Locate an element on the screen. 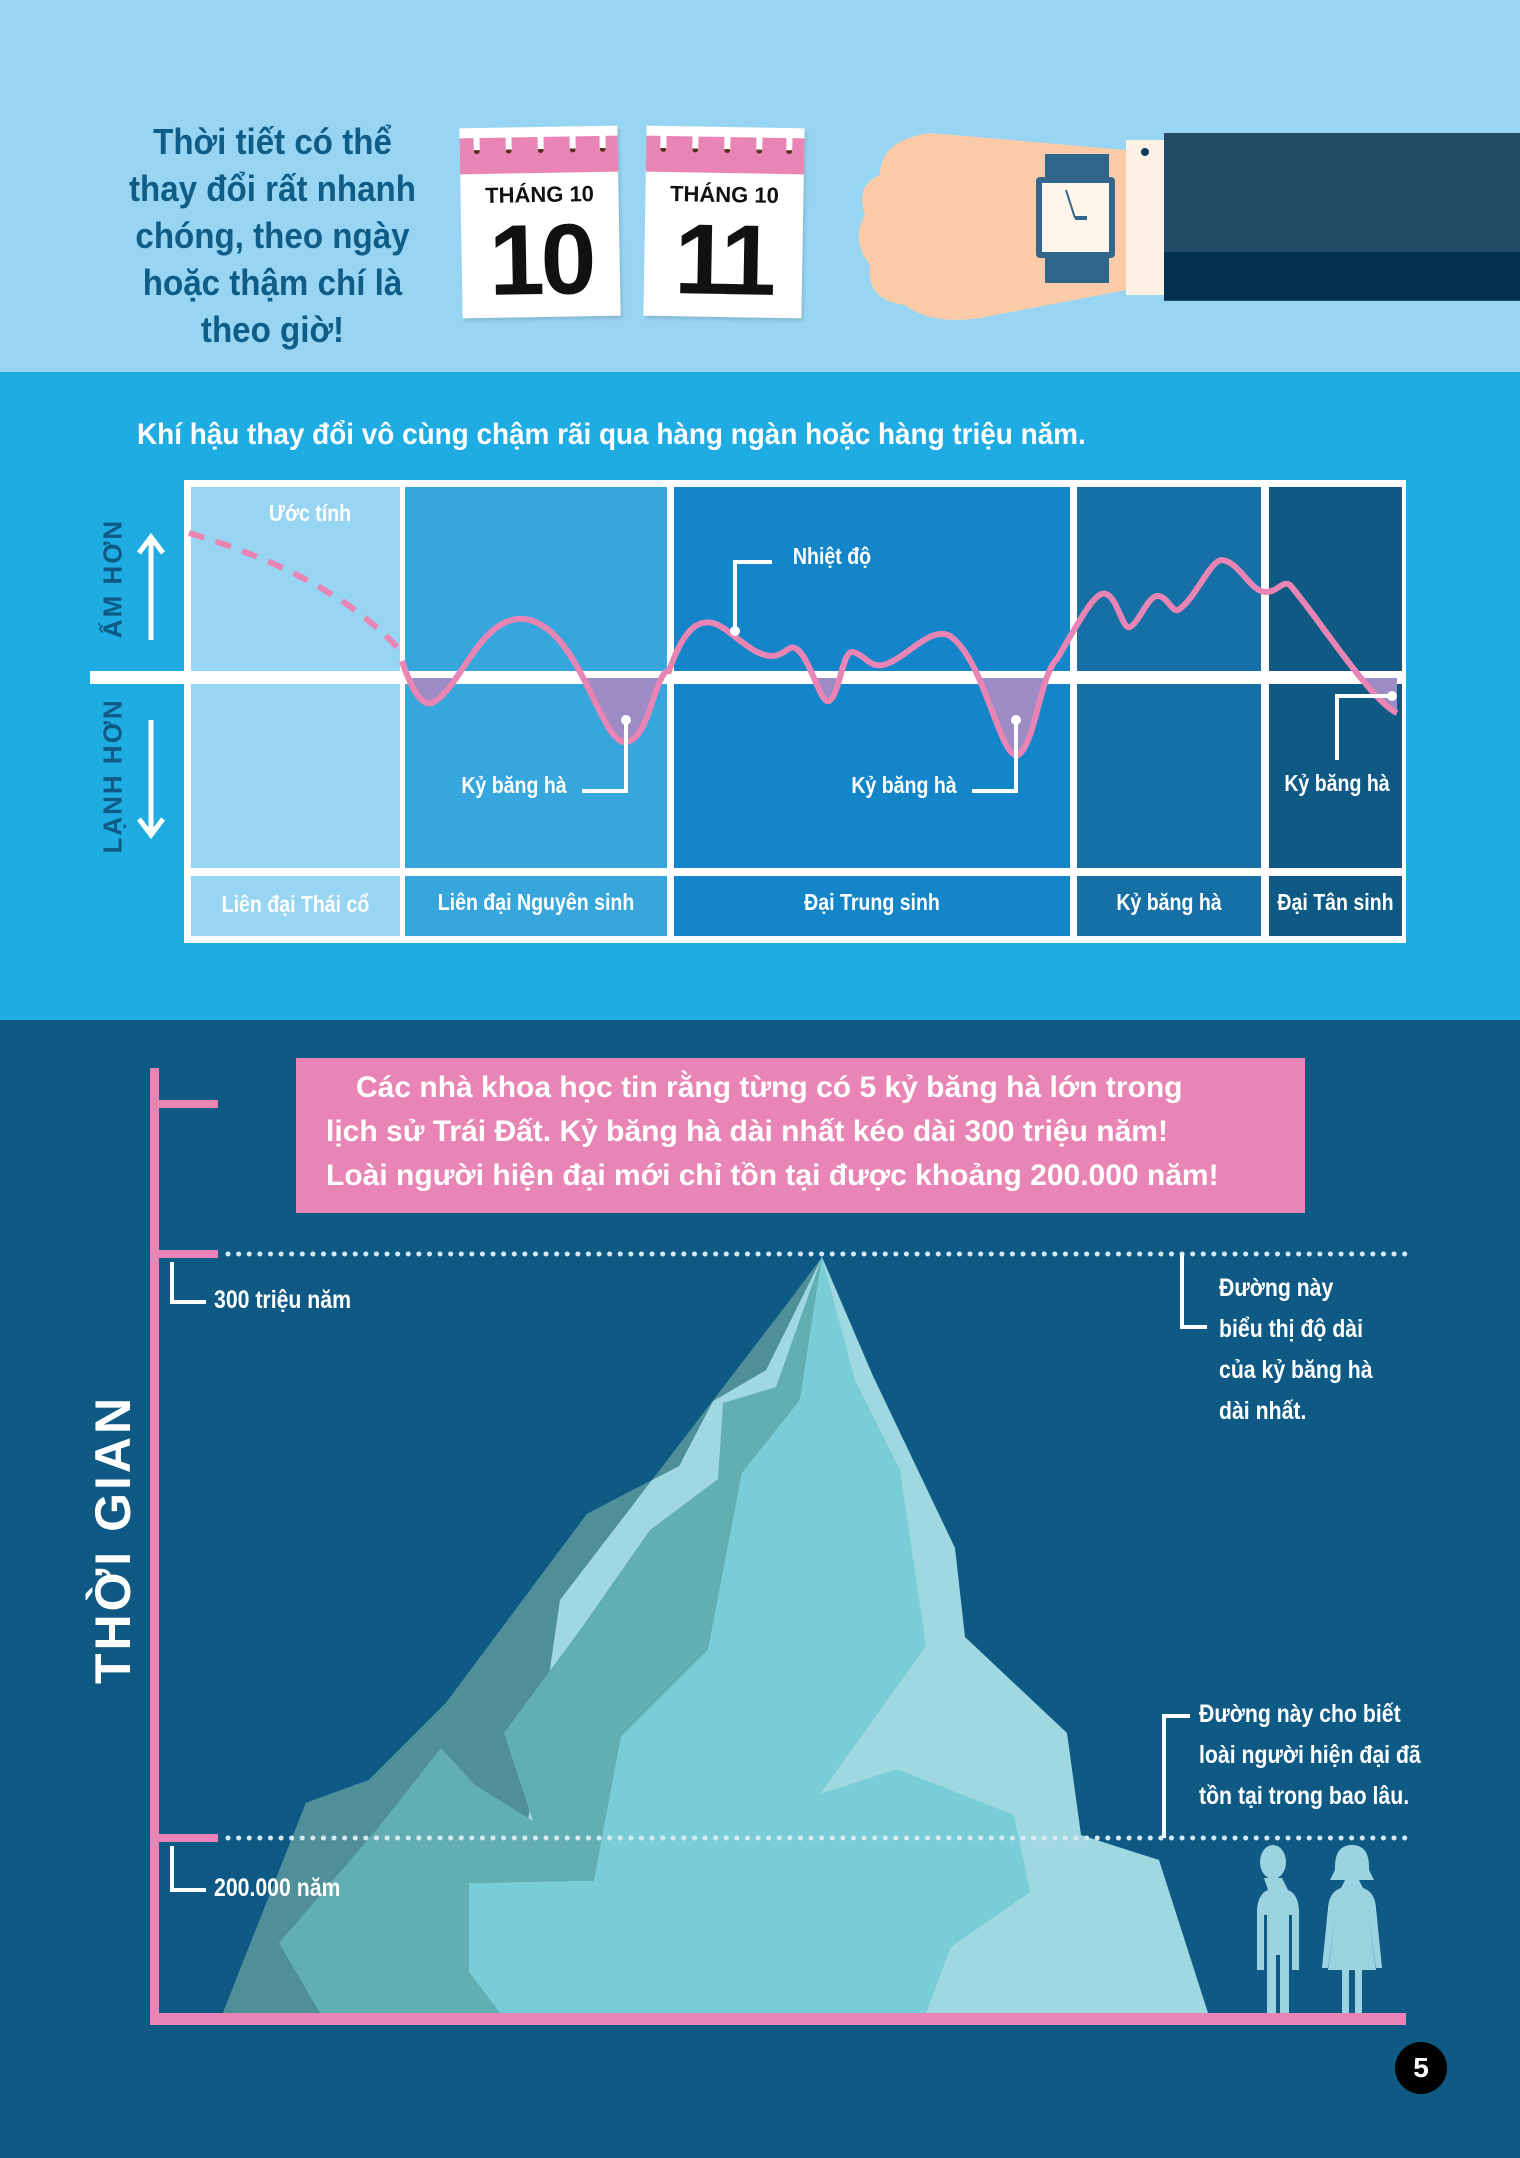 This screenshot has width=1520, height=2158. page-number: 5 is located at coordinates (1421, 2067).